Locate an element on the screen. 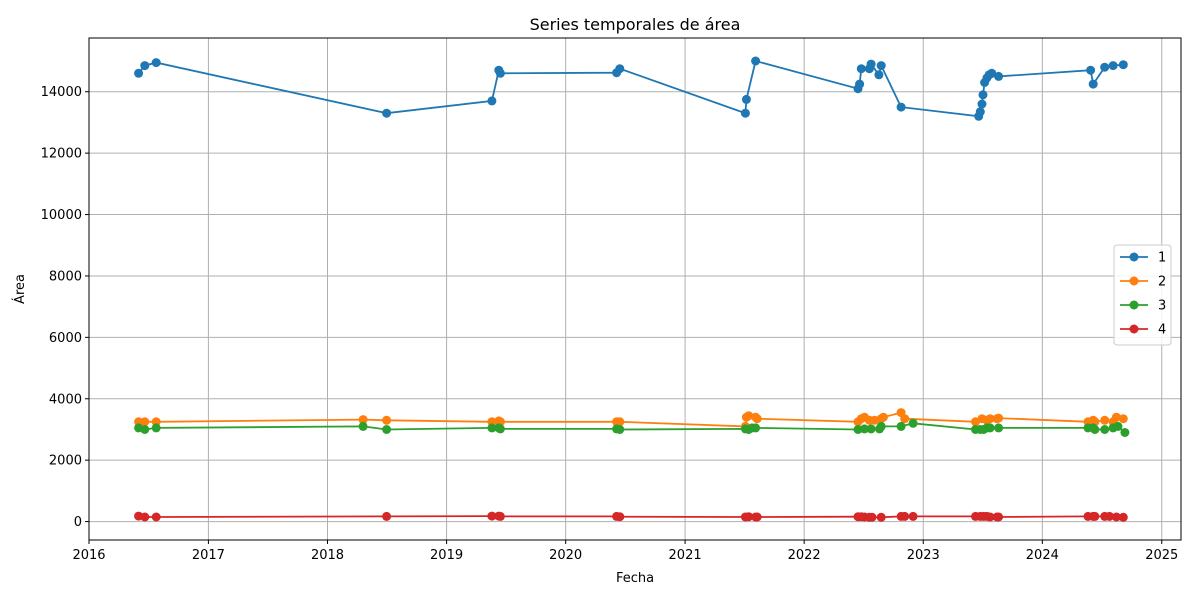  y-tick-label: 10000 is located at coordinates (61, 215).